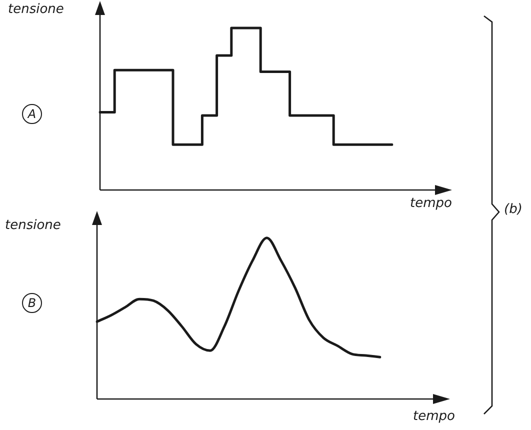 The height and width of the screenshot is (430, 531). What do you see at coordinates (513, 209) in the screenshot?
I see `text: (b)` at bounding box center [513, 209].